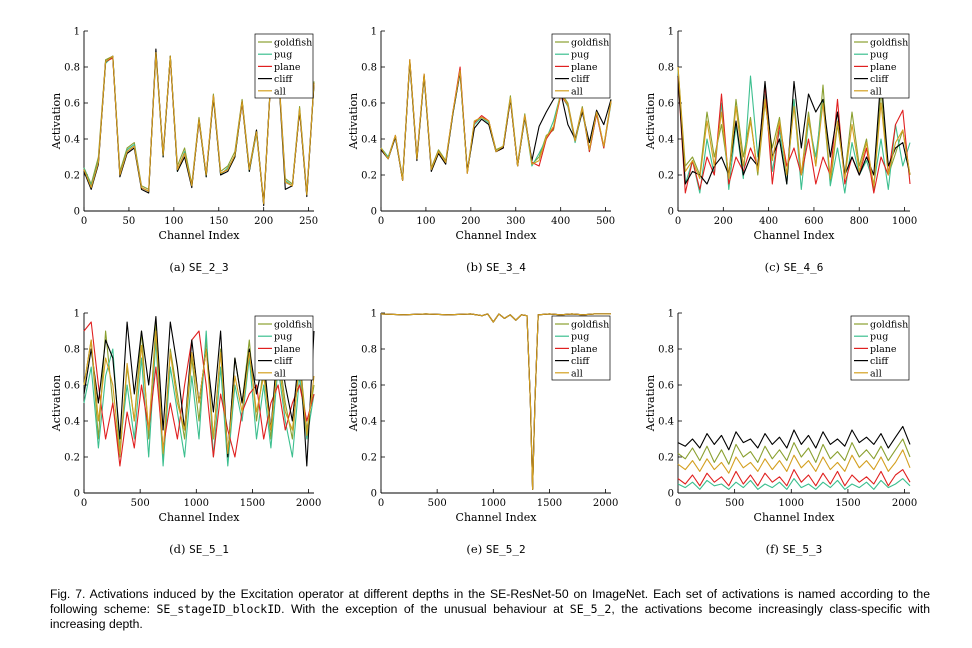 The height and width of the screenshot is (648, 972). Describe the element at coordinates (774, 549) in the screenshot. I see `subcaption-letter: (f)` at that location.